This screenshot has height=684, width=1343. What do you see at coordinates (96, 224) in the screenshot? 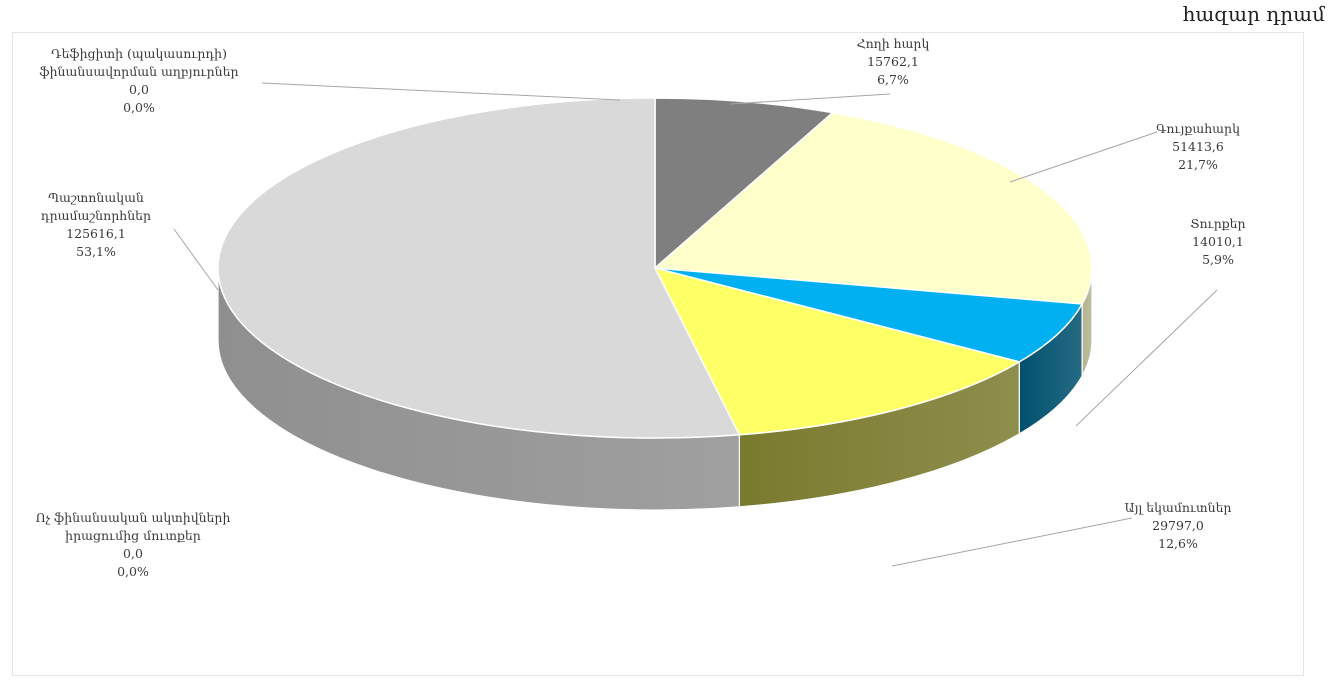
I see `data-label-5: Պաշտոնական դրամաշնորհներ 125616,1 53,1%` at bounding box center [96, 224].